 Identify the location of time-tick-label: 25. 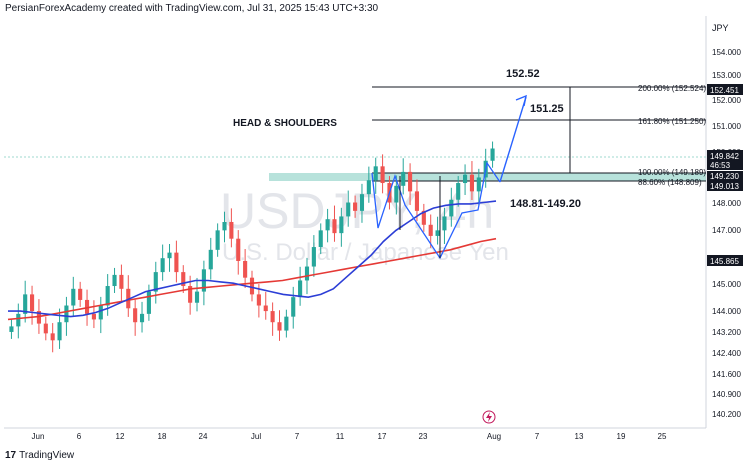
(662, 436).